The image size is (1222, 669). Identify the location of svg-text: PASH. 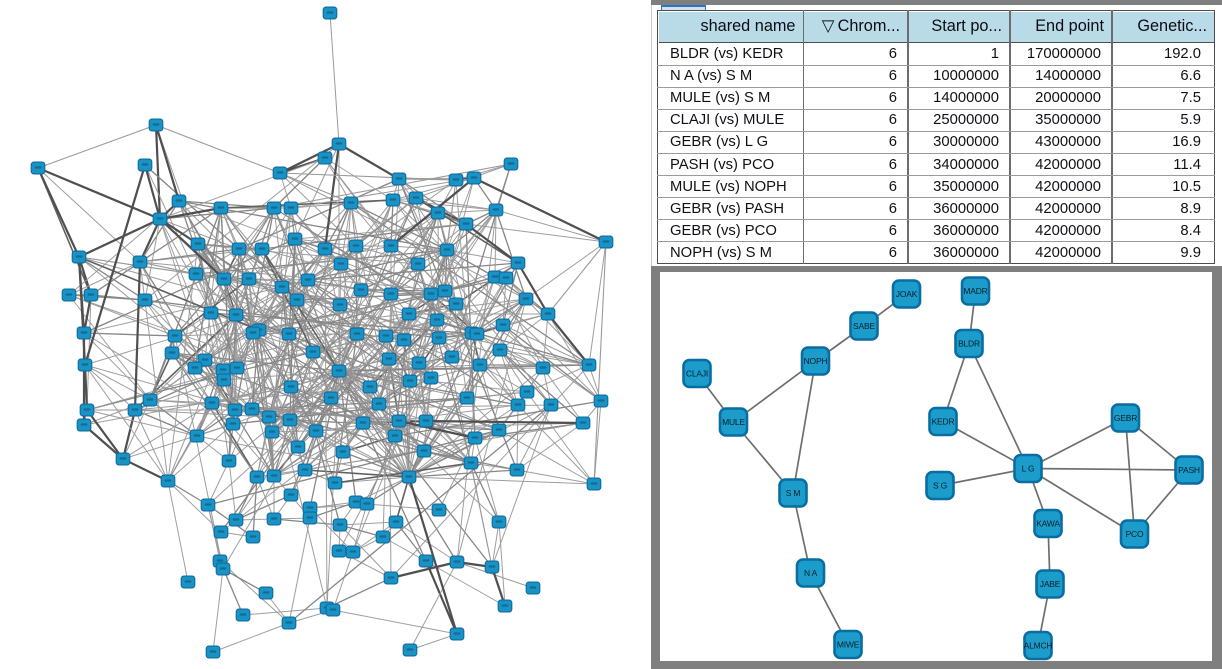
(1189, 470).